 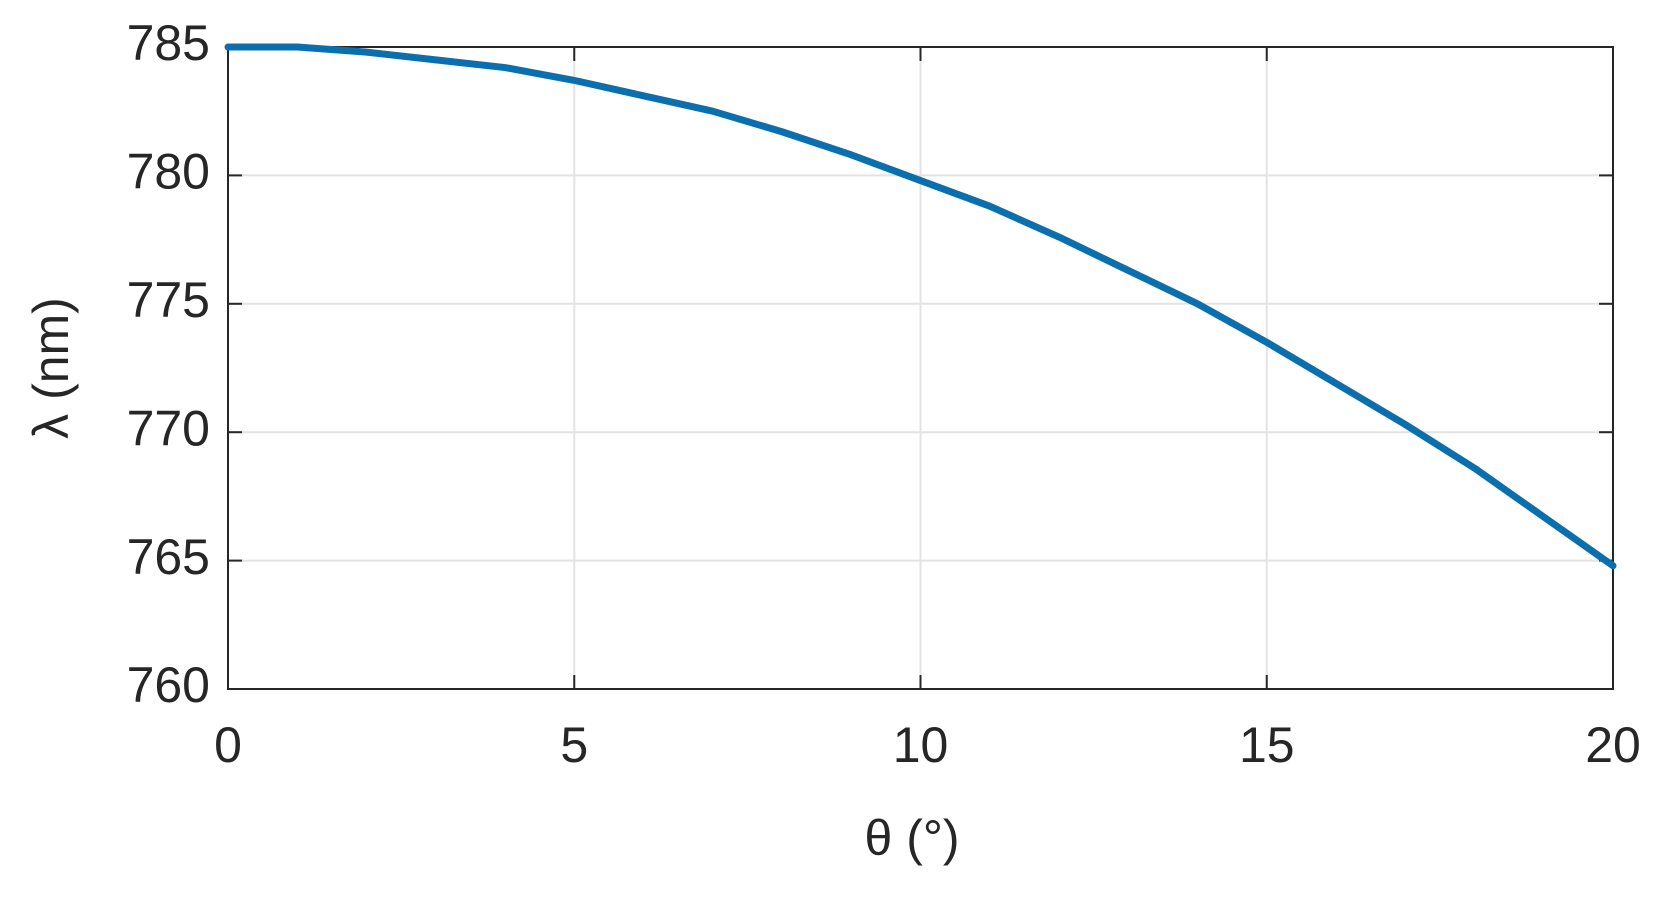 I want to click on y-tick-label: 780, so click(x=168, y=172).